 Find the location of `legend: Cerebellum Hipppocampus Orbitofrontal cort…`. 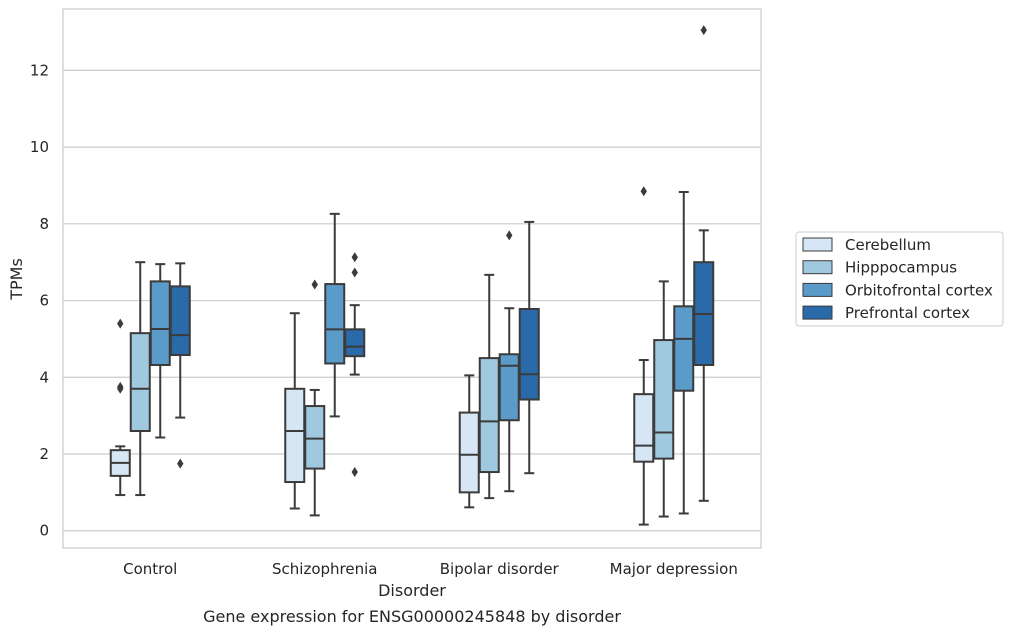

legend: Cerebellum Hipppocampus Orbitofrontal cort… is located at coordinates (899, 279).